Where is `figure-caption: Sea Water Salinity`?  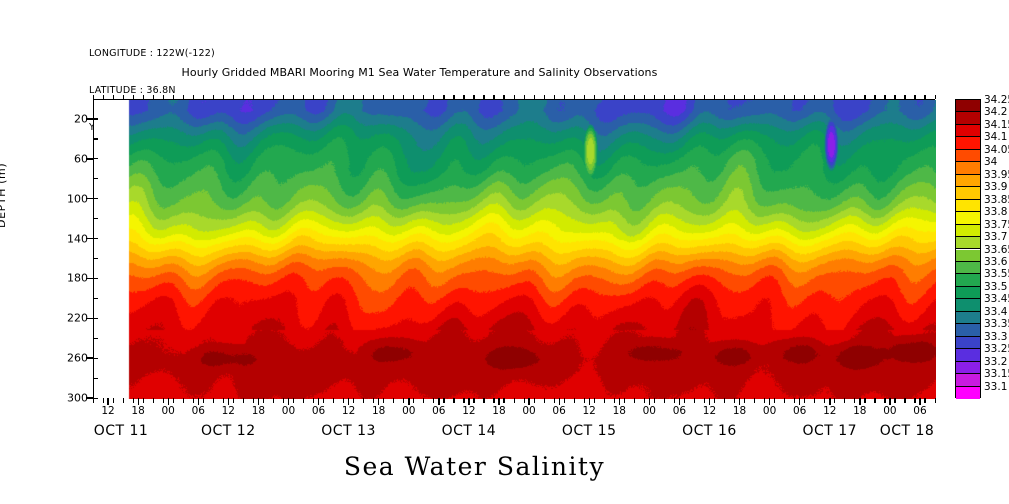 figure-caption: Sea Water Salinity is located at coordinates (474, 466).